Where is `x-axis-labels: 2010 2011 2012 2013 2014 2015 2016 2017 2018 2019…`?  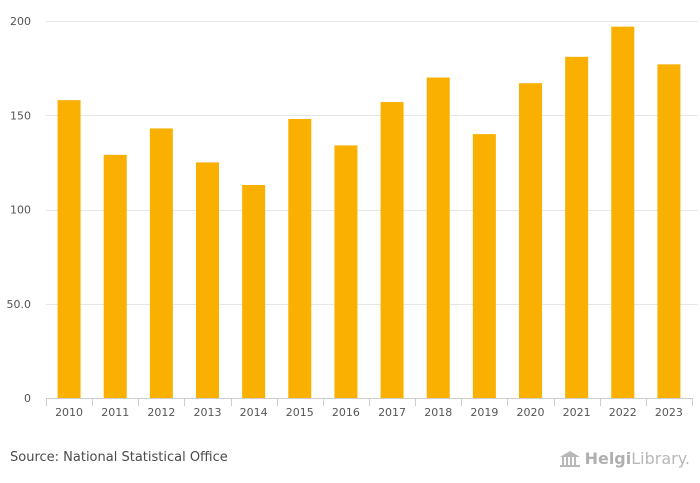
x-axis-labels: 2010 2011 2012 2013 2014 2015 2016 2017 2018 2019… is located at coordinates (369, 412).